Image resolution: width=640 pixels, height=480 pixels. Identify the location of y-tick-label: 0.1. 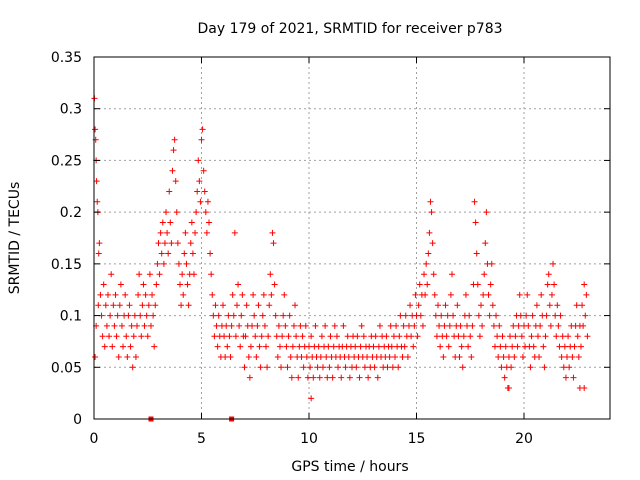
(71, 317).